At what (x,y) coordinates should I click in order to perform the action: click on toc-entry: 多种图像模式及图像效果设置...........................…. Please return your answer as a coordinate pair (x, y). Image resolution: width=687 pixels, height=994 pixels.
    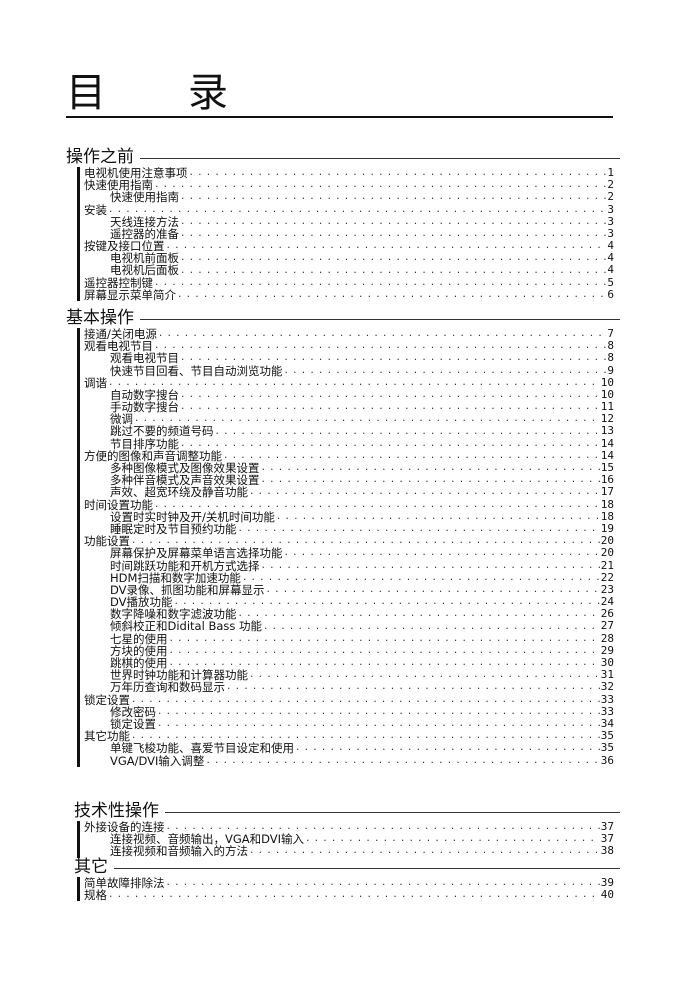
    Looking at the image, I should click on (349, 468).